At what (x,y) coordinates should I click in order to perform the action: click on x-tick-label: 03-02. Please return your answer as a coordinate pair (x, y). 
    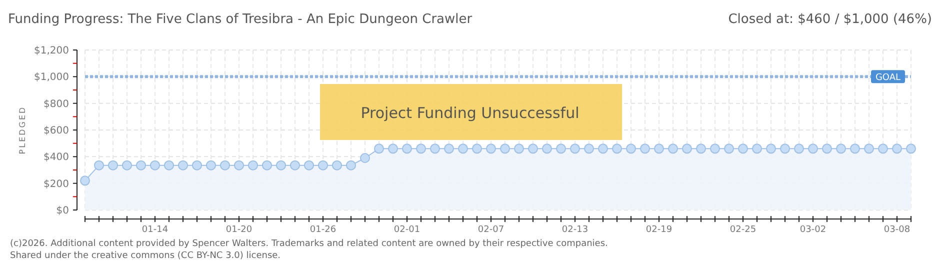
    Looking at the image, I should click on (813, 230).